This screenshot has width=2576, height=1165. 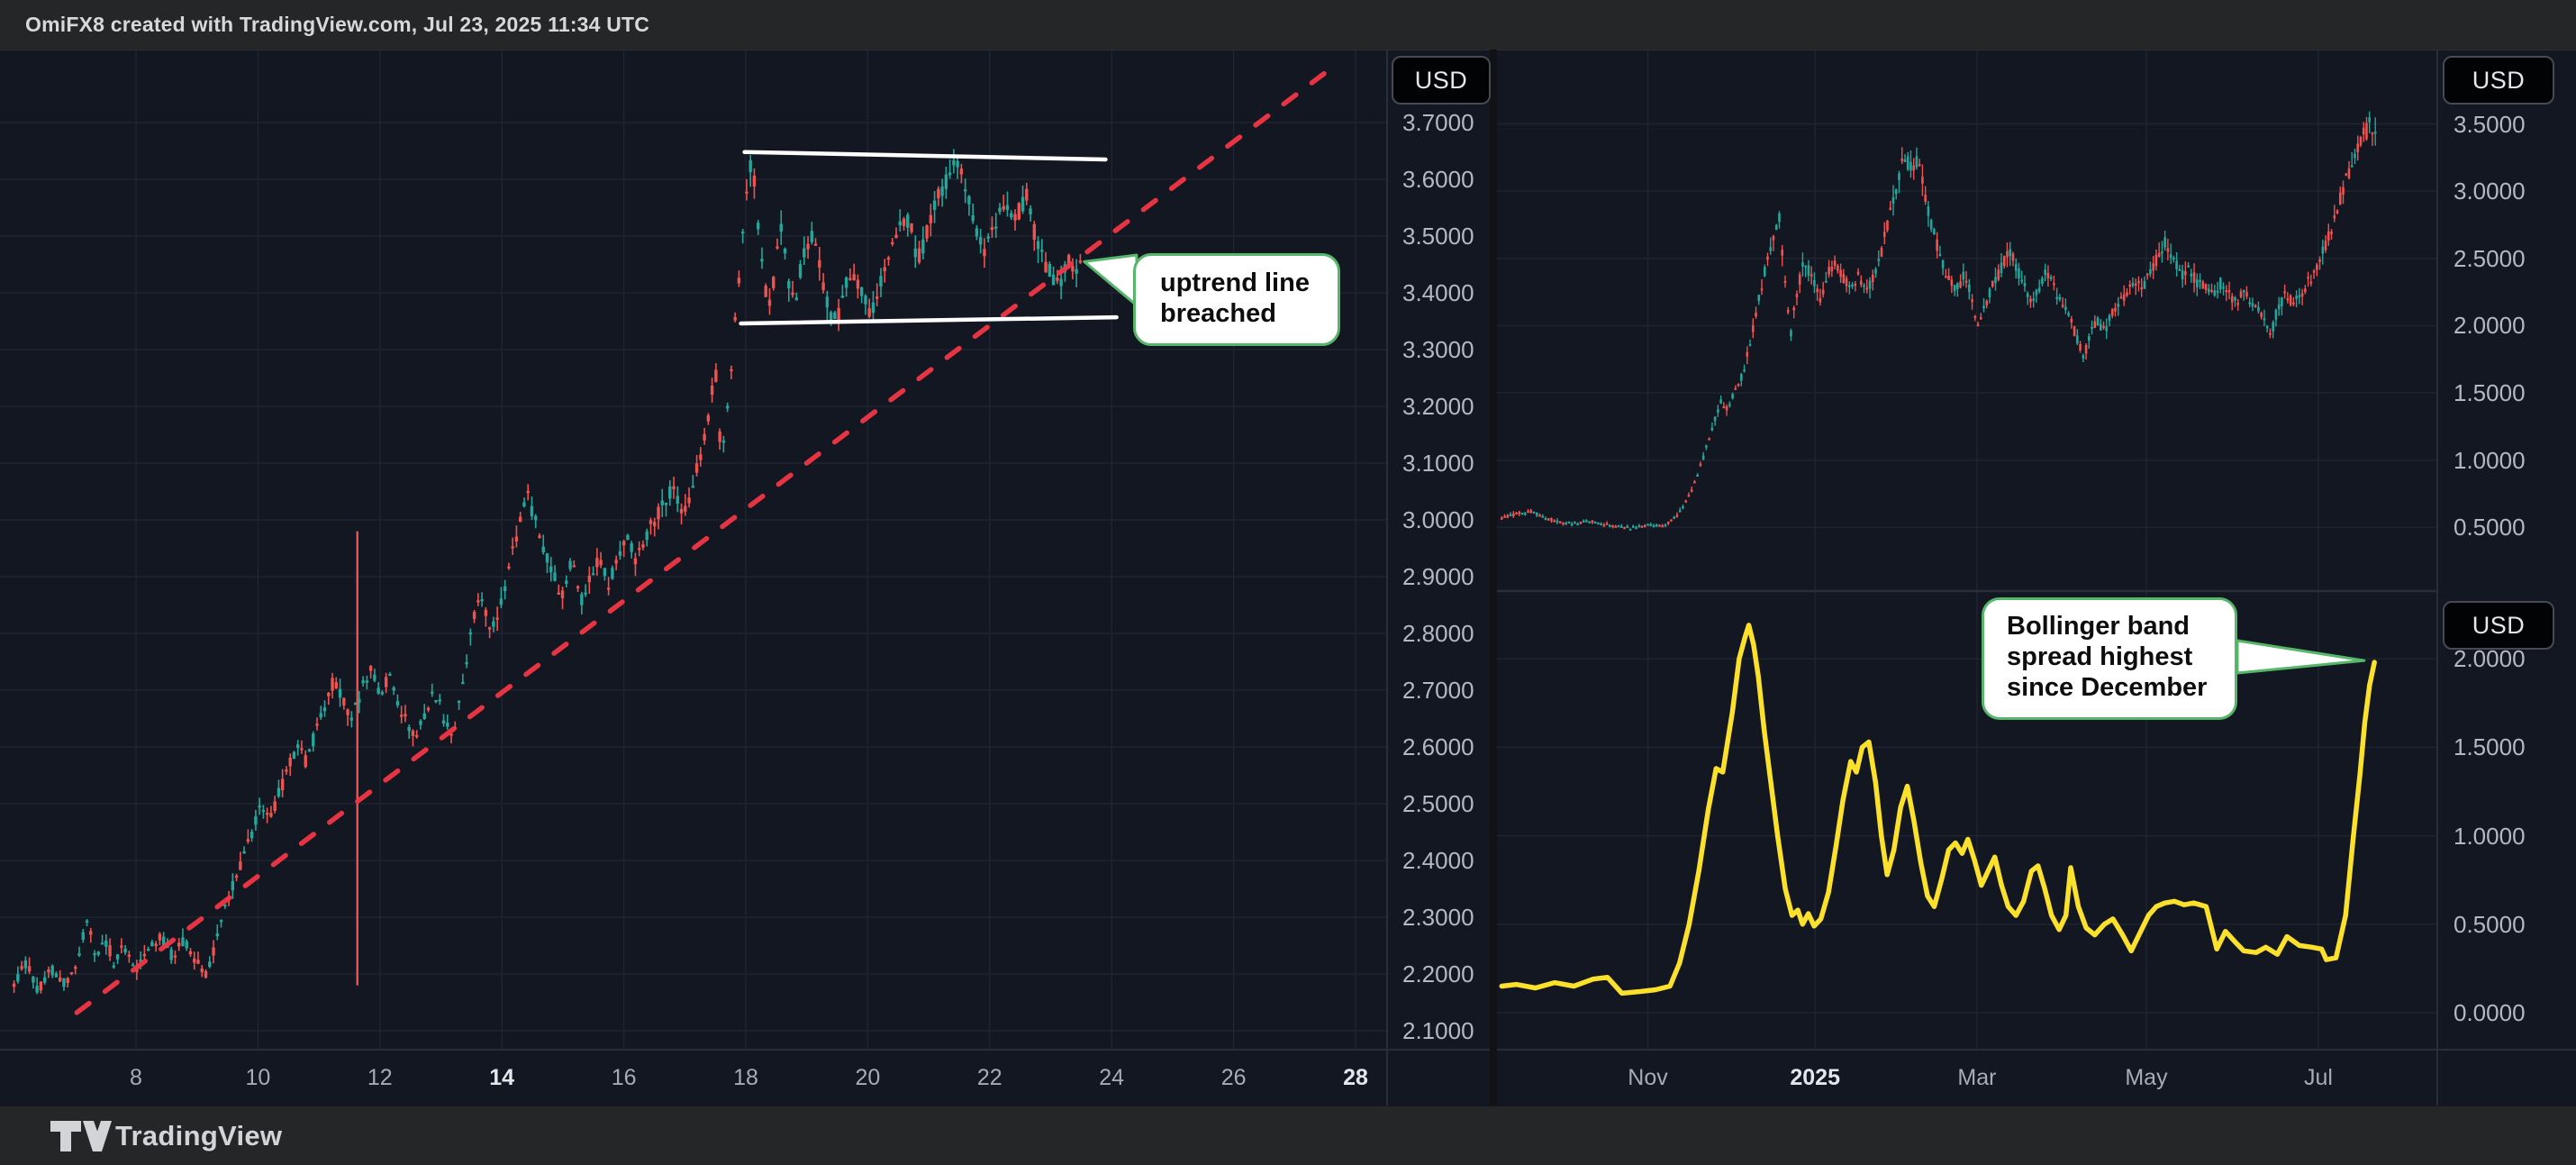 I want to click on uptrend-callout: uptrend line breached, so click(x=1236, y=299).